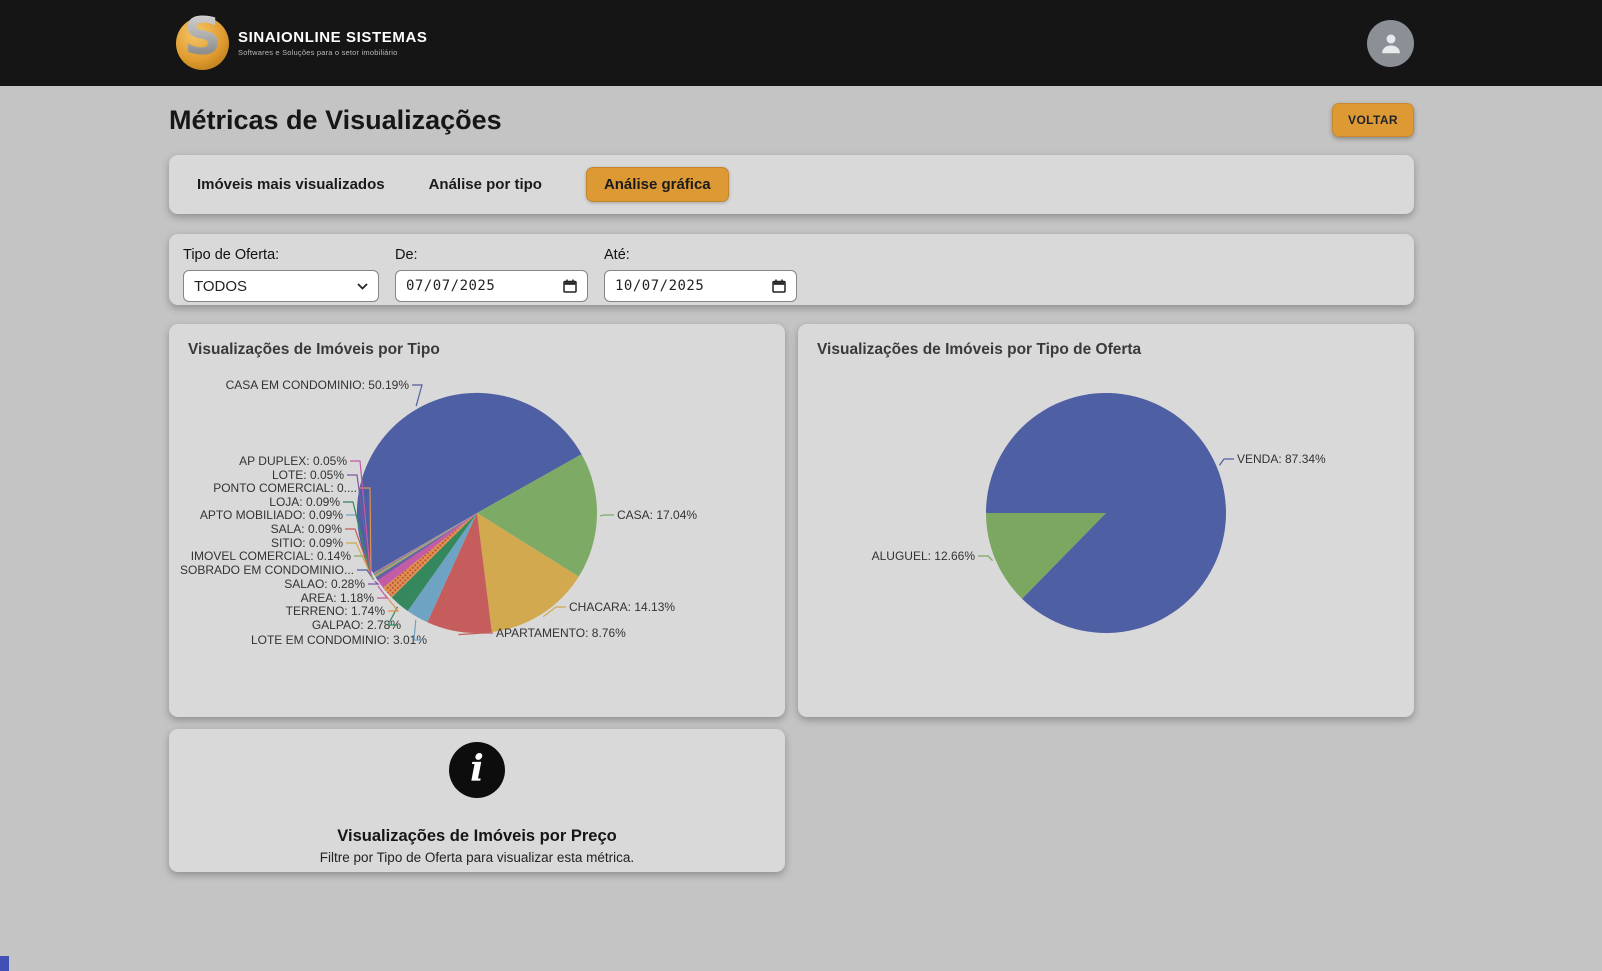 The image size is (1602, 971). What do you see at coordinates (281, 286) in the screenshot?
I see `offer-type-select: TODOS` at bounding box center [281, 286].